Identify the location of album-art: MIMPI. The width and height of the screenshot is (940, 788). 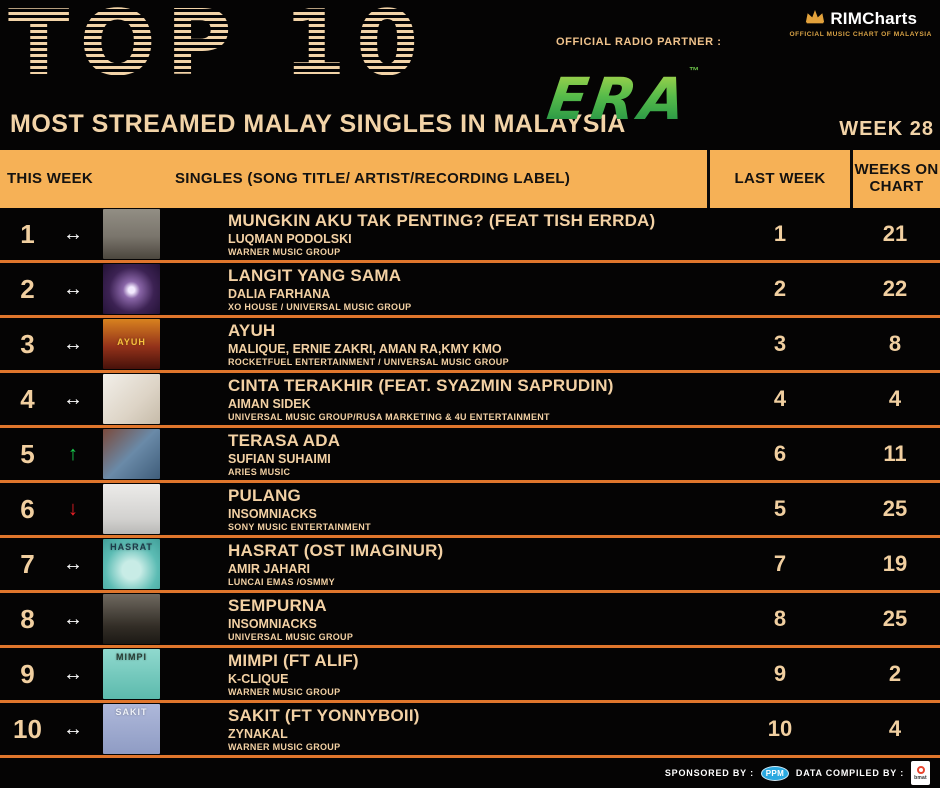
(131, 674).